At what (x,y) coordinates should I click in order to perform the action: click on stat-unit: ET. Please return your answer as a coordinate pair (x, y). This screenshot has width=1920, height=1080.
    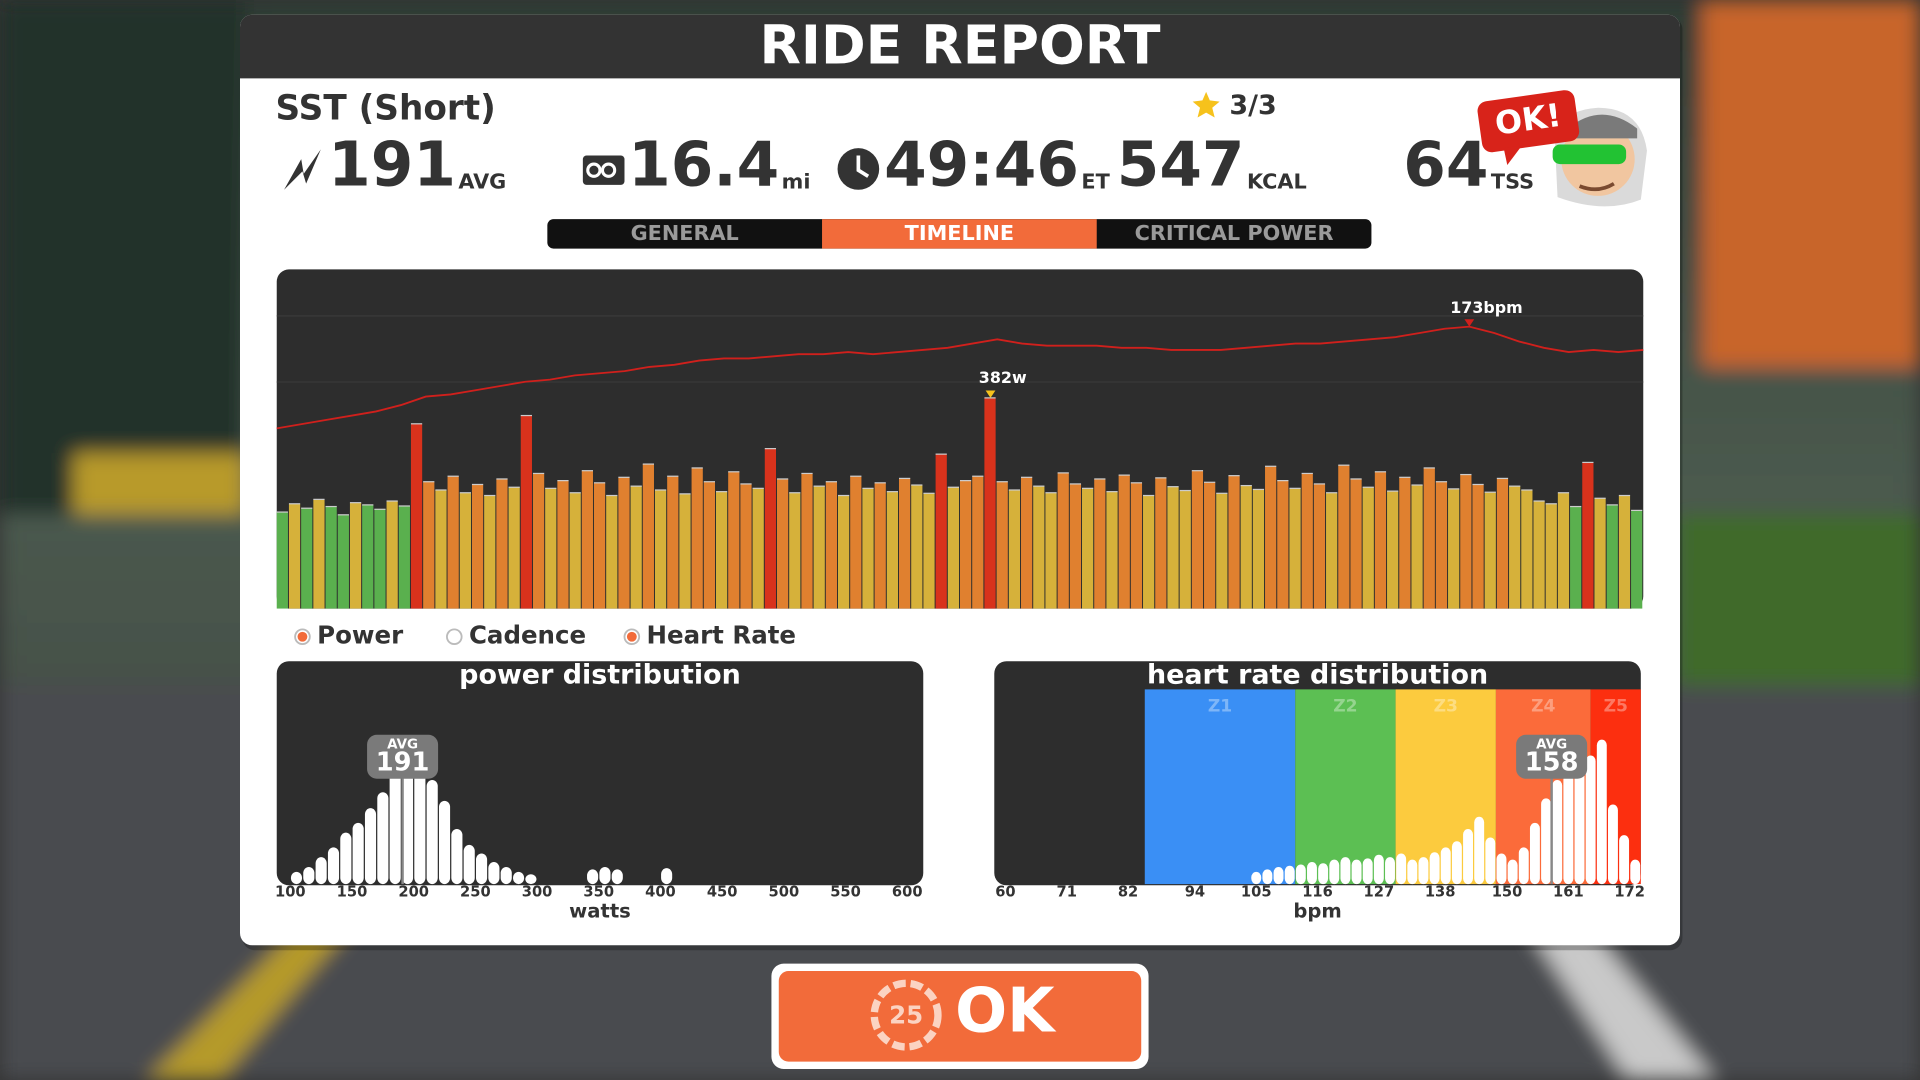
    Looking at the image, I should click on (1095, 181).